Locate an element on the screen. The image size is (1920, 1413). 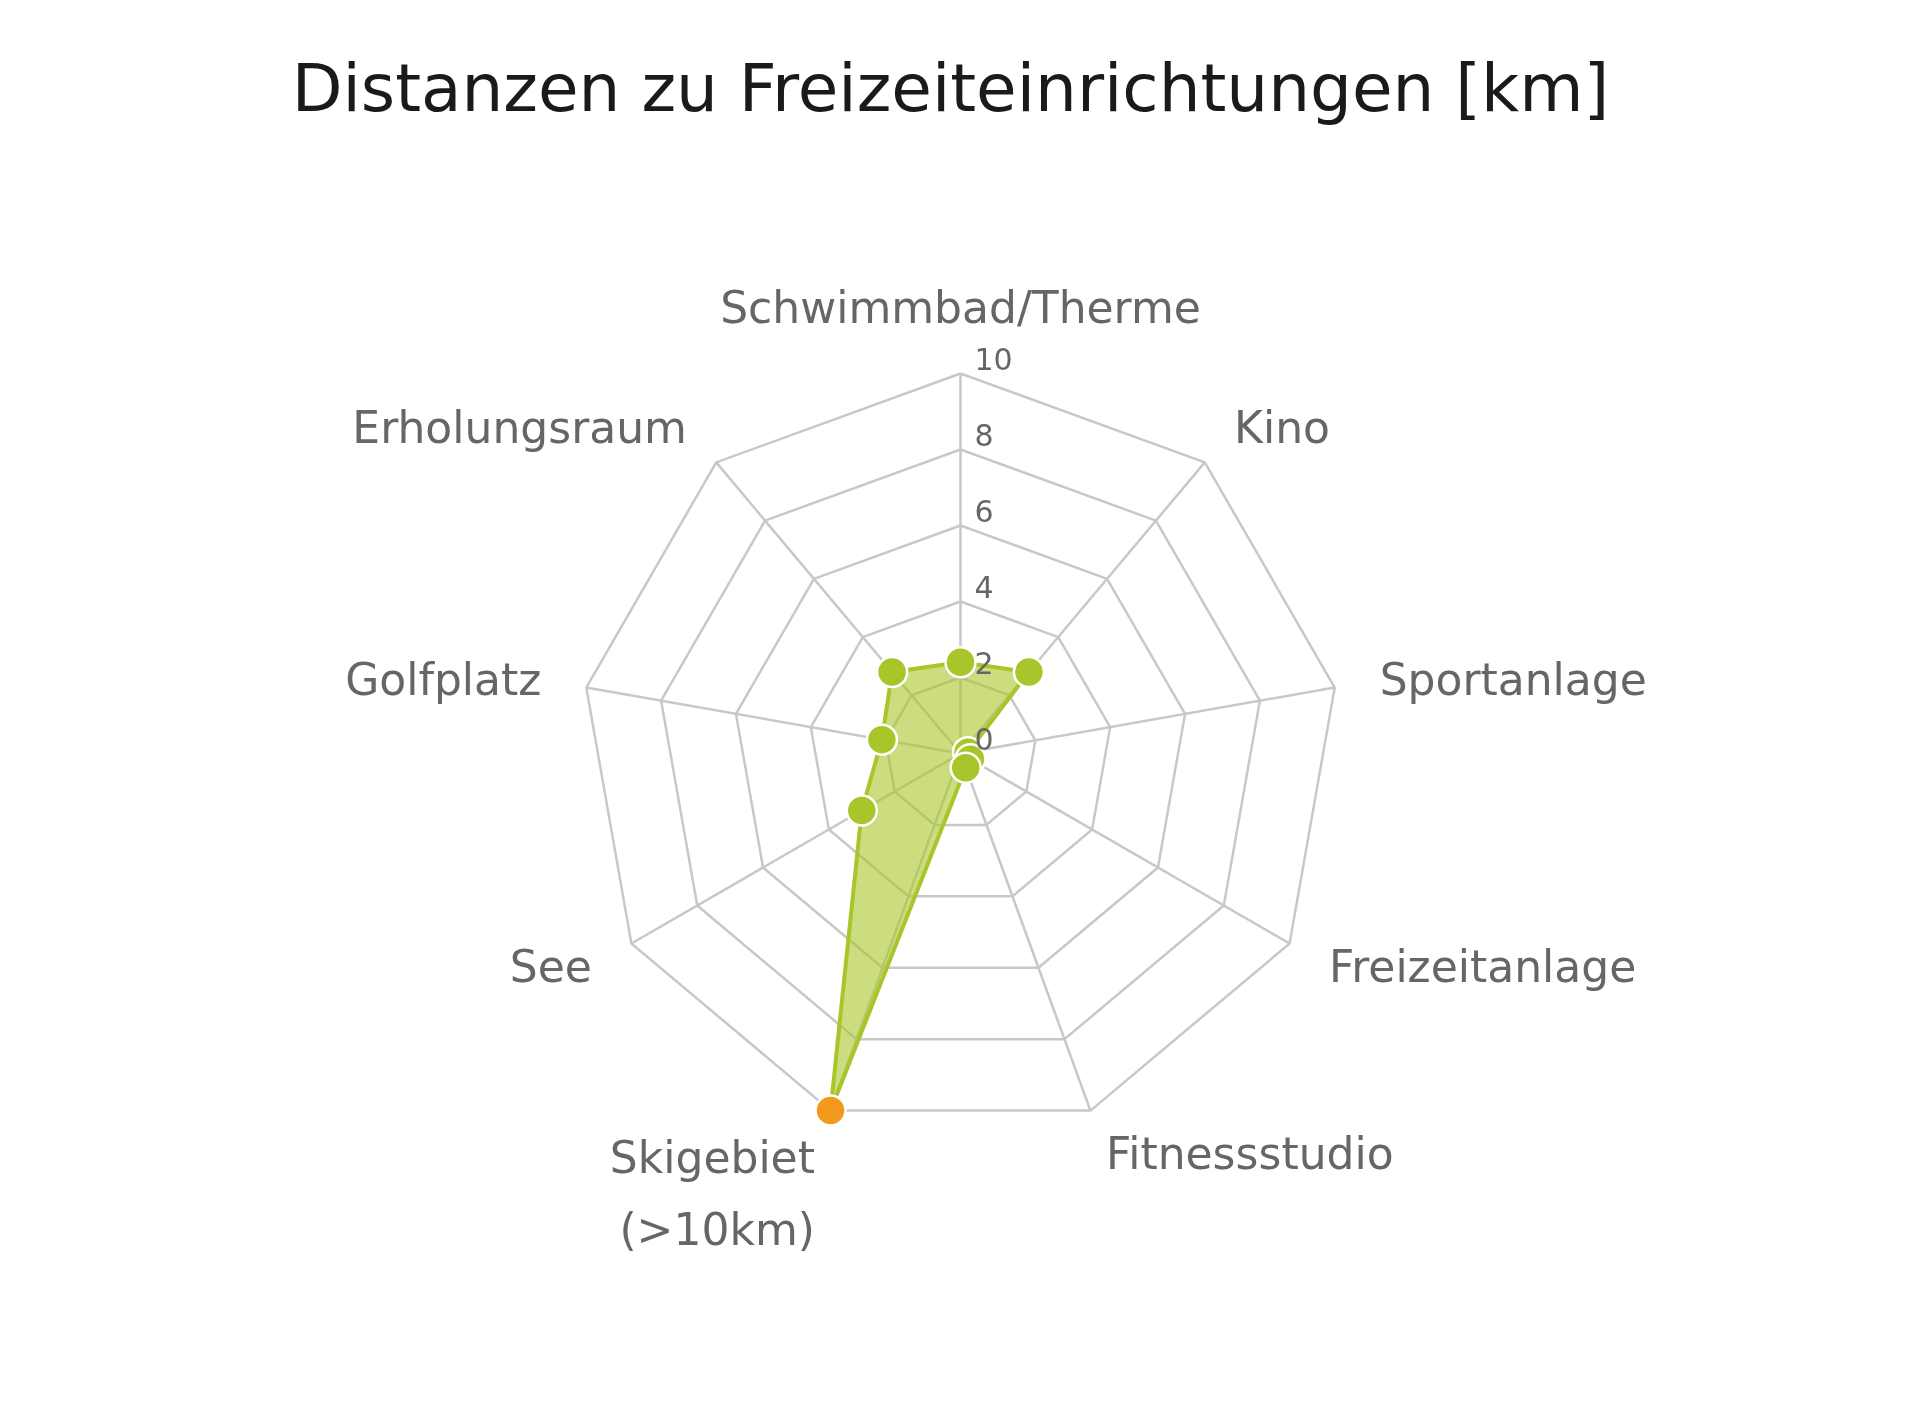
spoke-label: Fitnessstudio is located at coordinates (1250, 1153).